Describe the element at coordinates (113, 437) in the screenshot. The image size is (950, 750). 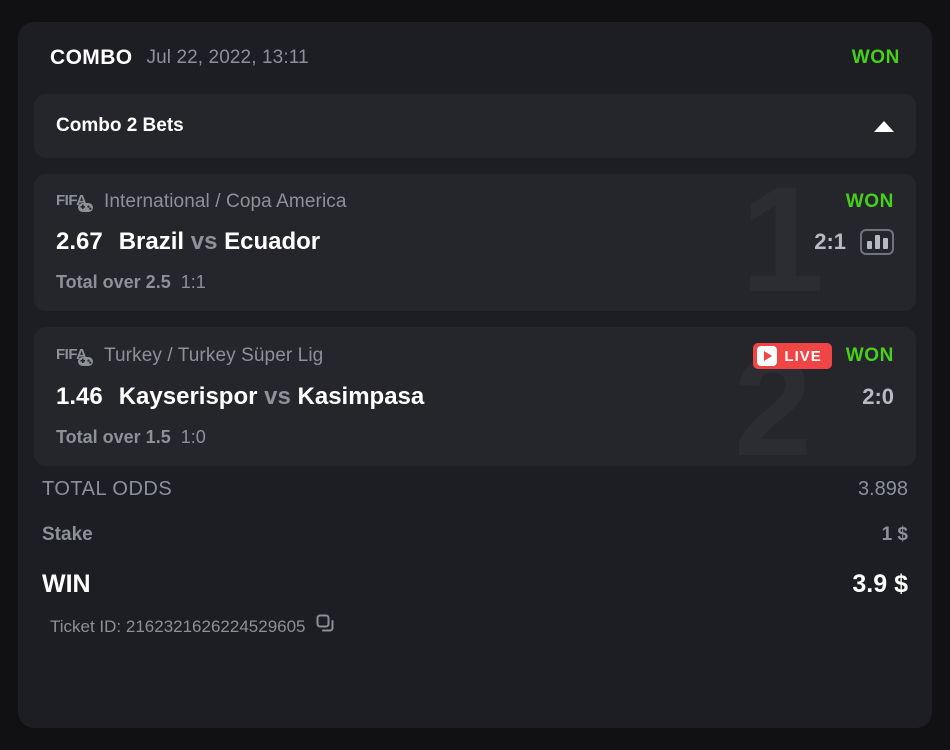
I see `market-name: Total over 1.5` at that location.